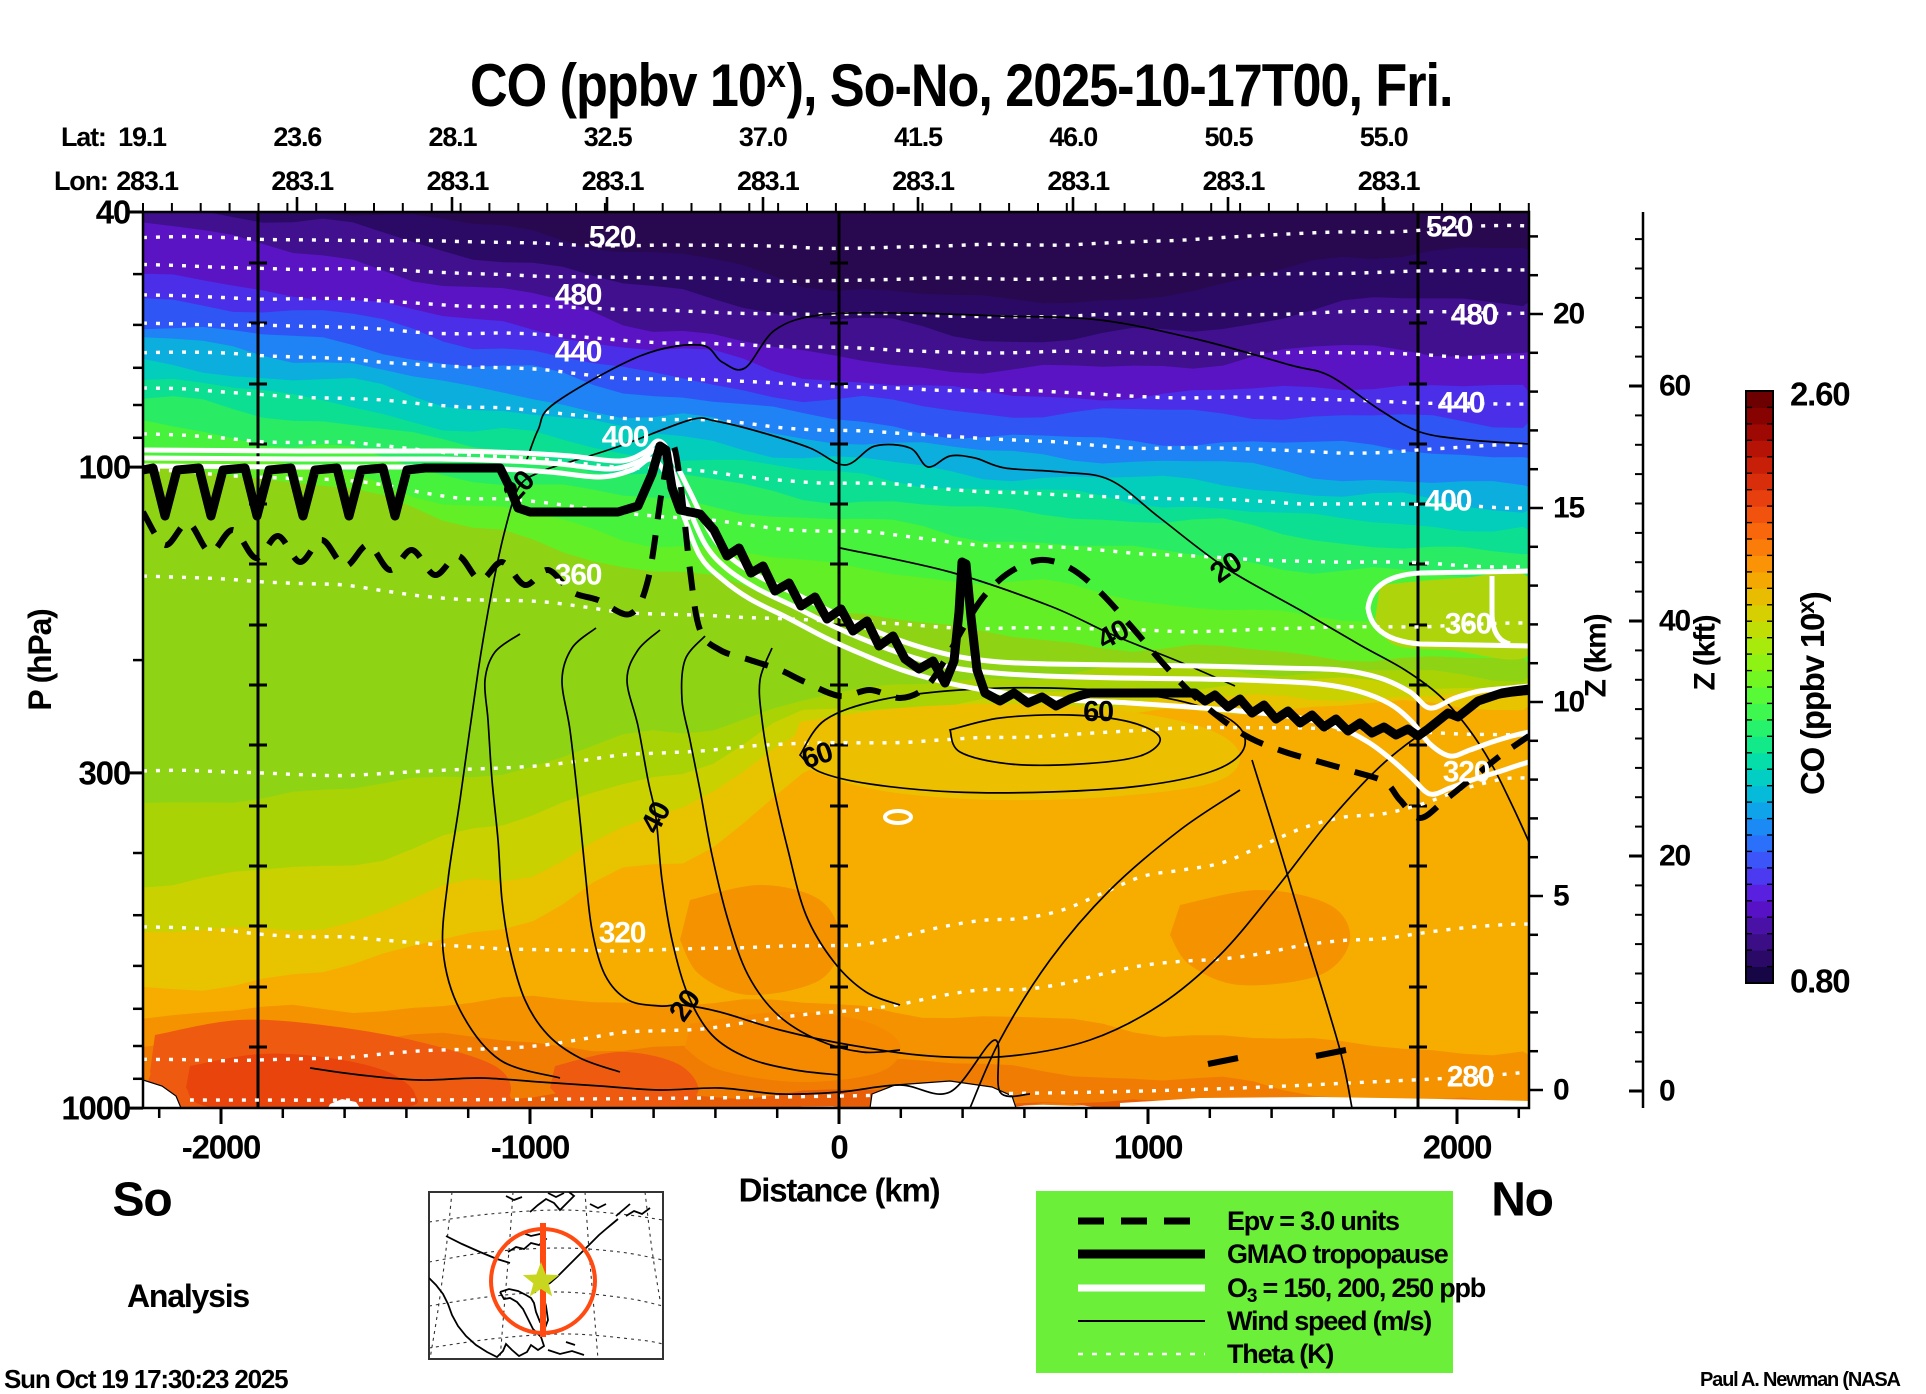 This screenshot has width=1926, height=1394. What do you see at coordinates (618, 85) in the screenshot?
I see `svg-text: CO (ppbv 10` at bounding box center [618, 85].